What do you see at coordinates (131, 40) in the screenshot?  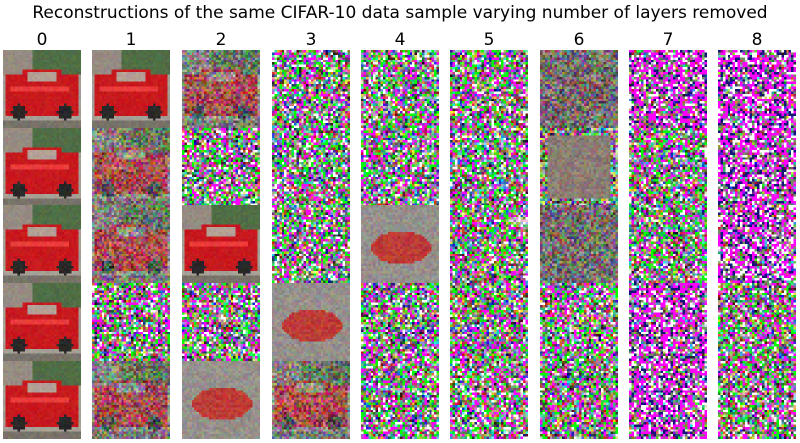 I see `column-label: 1` at bounding box center [131, 40].